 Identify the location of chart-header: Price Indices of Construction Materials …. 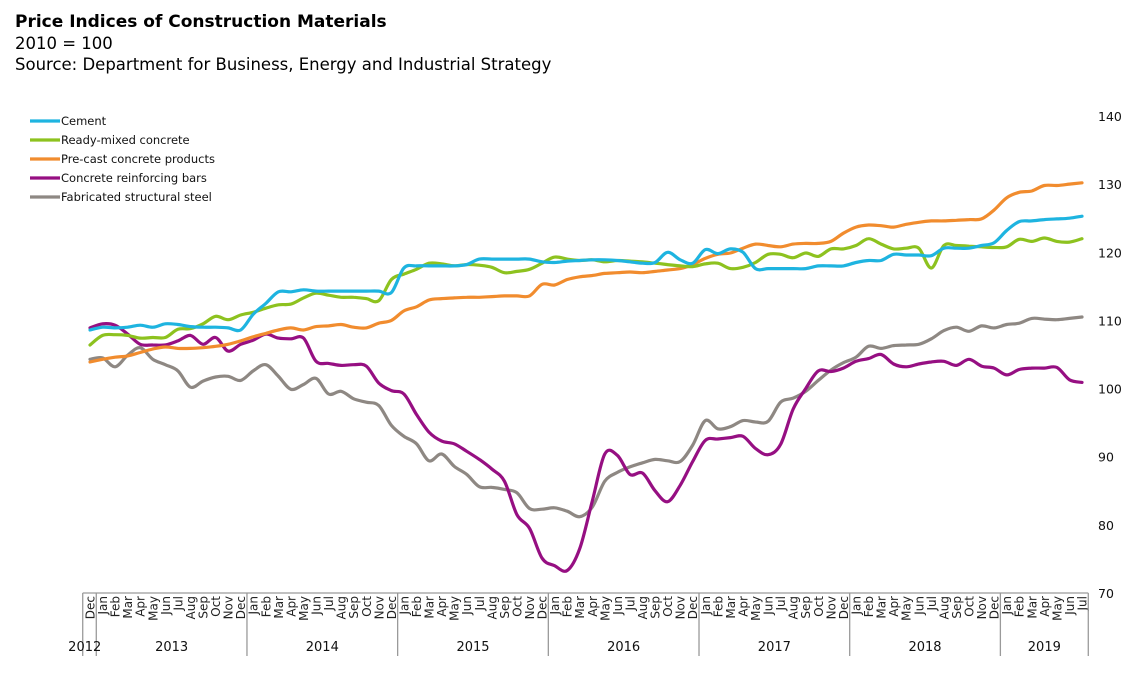
(283, 43).